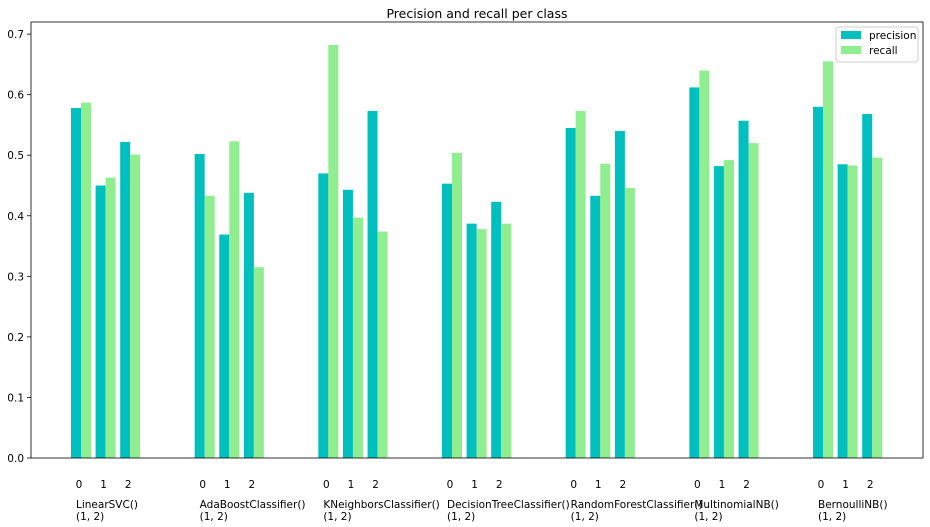 This screenshot has width=930, height=527. I want to click on bar-recall-group3-class2, so click(506, 340).